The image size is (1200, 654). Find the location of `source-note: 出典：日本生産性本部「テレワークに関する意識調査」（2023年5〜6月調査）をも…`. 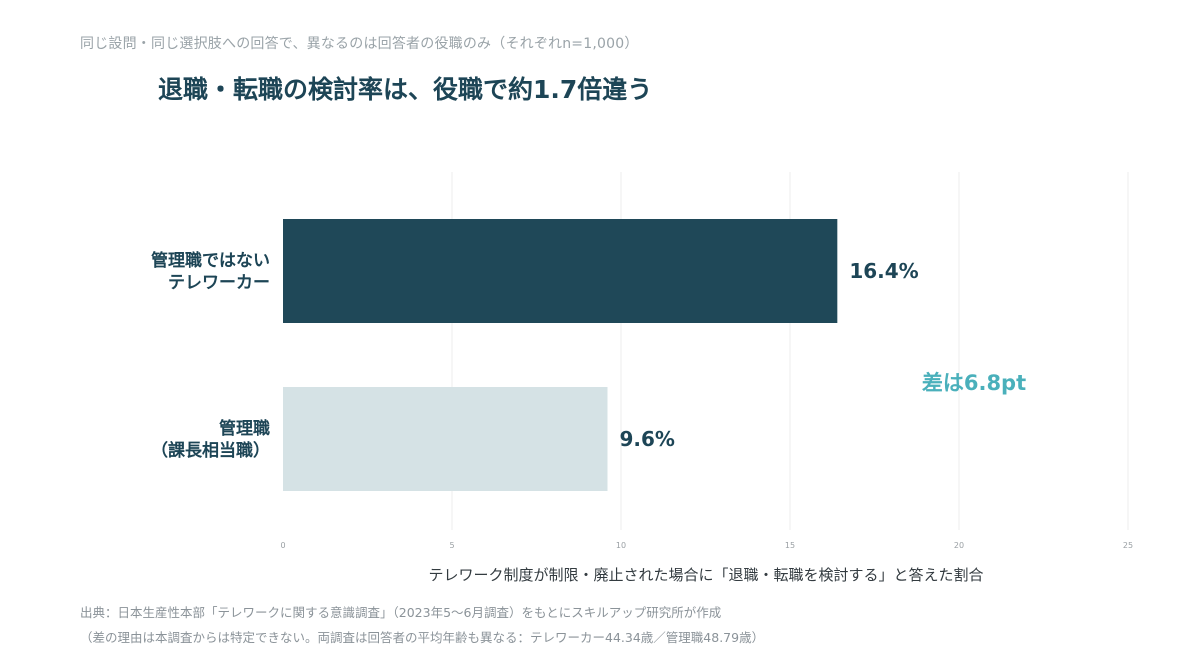

source-note: 出典：日本生産性本部「テレワークに関する意識調査」（2023年5〜6月調査）をも… is located at coordinates (401, 612).